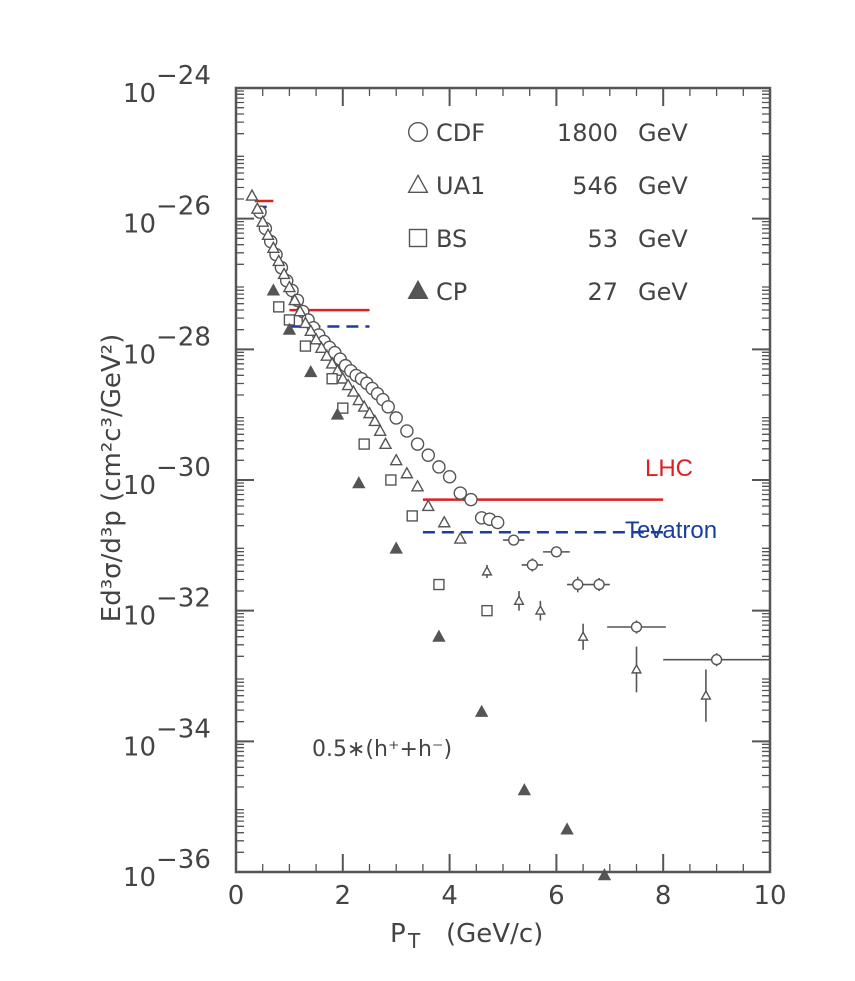 This screenshot has width=855, height=981. I want to click on x-tick-label: 4, so click(449, 896).